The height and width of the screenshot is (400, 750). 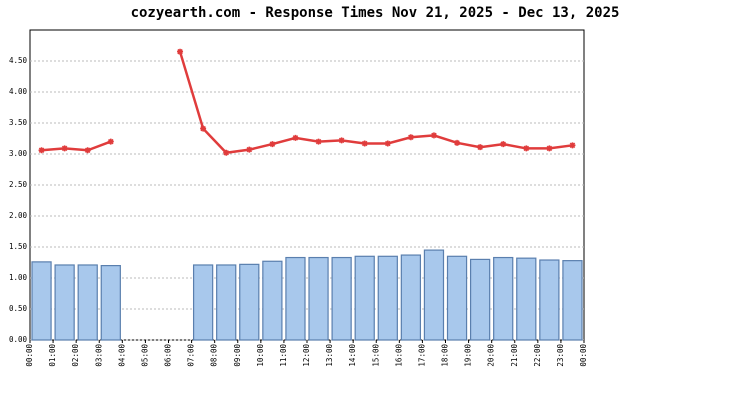 What do you see at coordinates (283, 355) in the screenshot?
I see `x-tick-label: 11:00` at bounding box center [283, 355].